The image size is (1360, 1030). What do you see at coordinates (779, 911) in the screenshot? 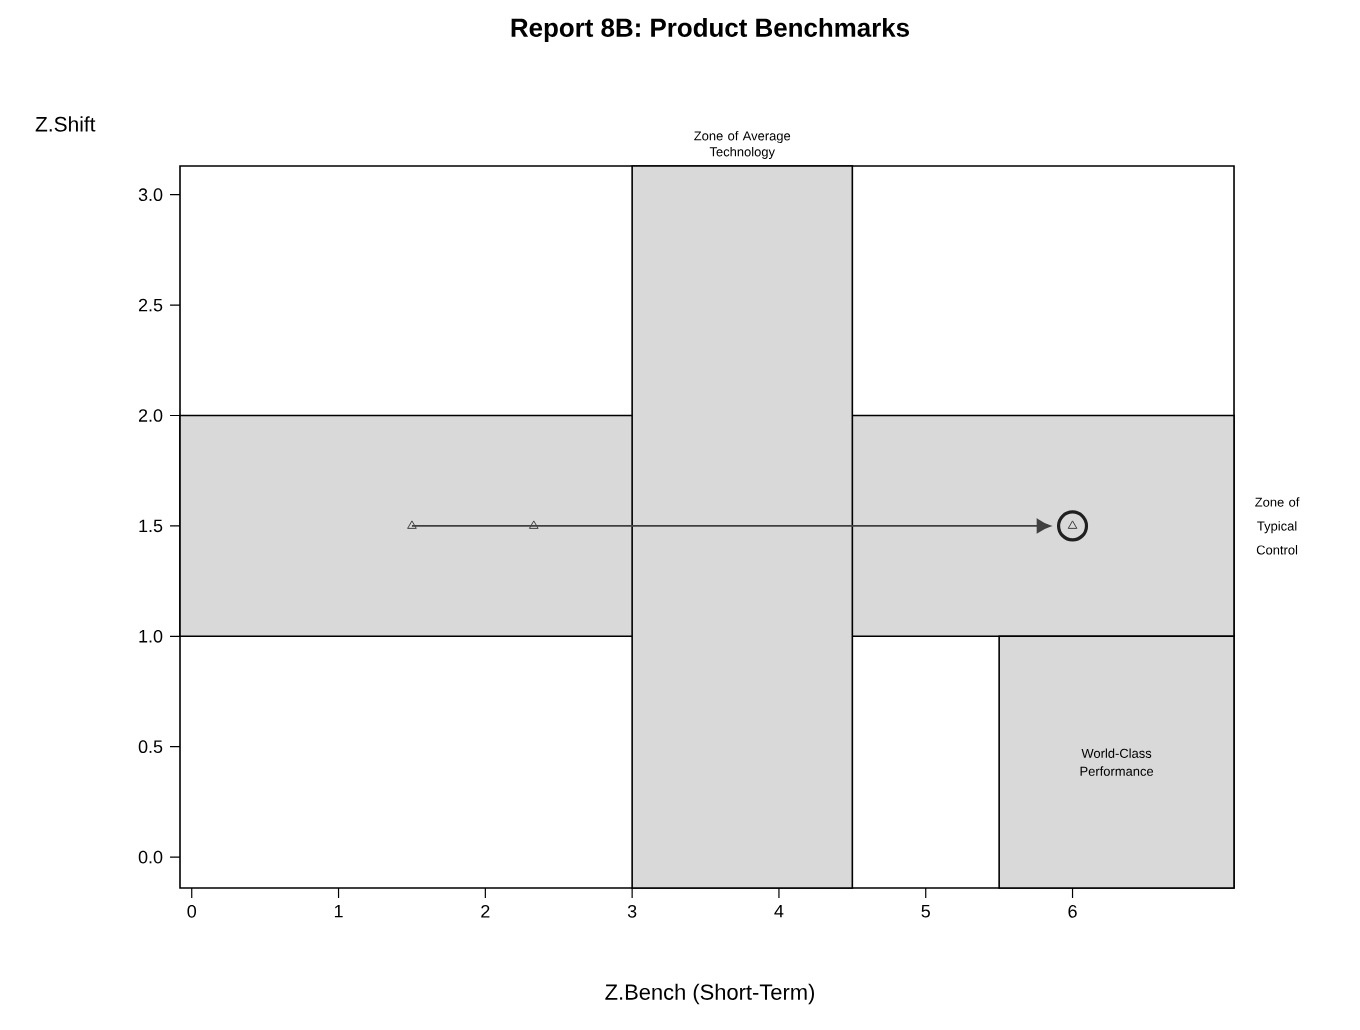
I see `x-tick-label: 4` at bounding box center [779, 911].